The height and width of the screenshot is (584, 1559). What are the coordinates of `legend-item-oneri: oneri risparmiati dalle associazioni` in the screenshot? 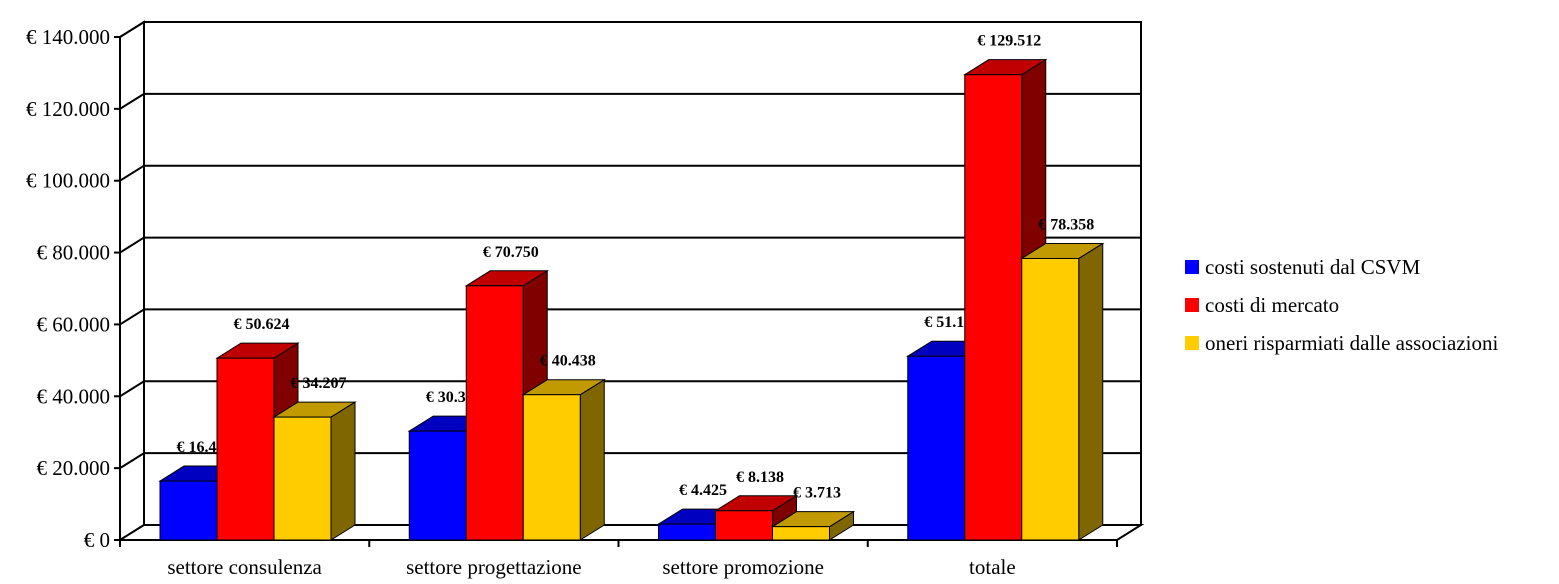 It's located at (1341, 343).